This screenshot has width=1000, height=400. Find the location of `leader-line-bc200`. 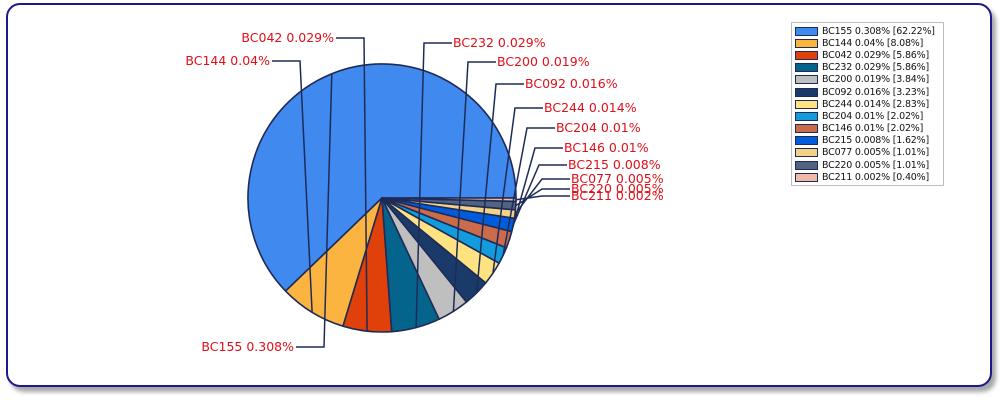

leader-line-bc200 is located at coordinates (474, 186).